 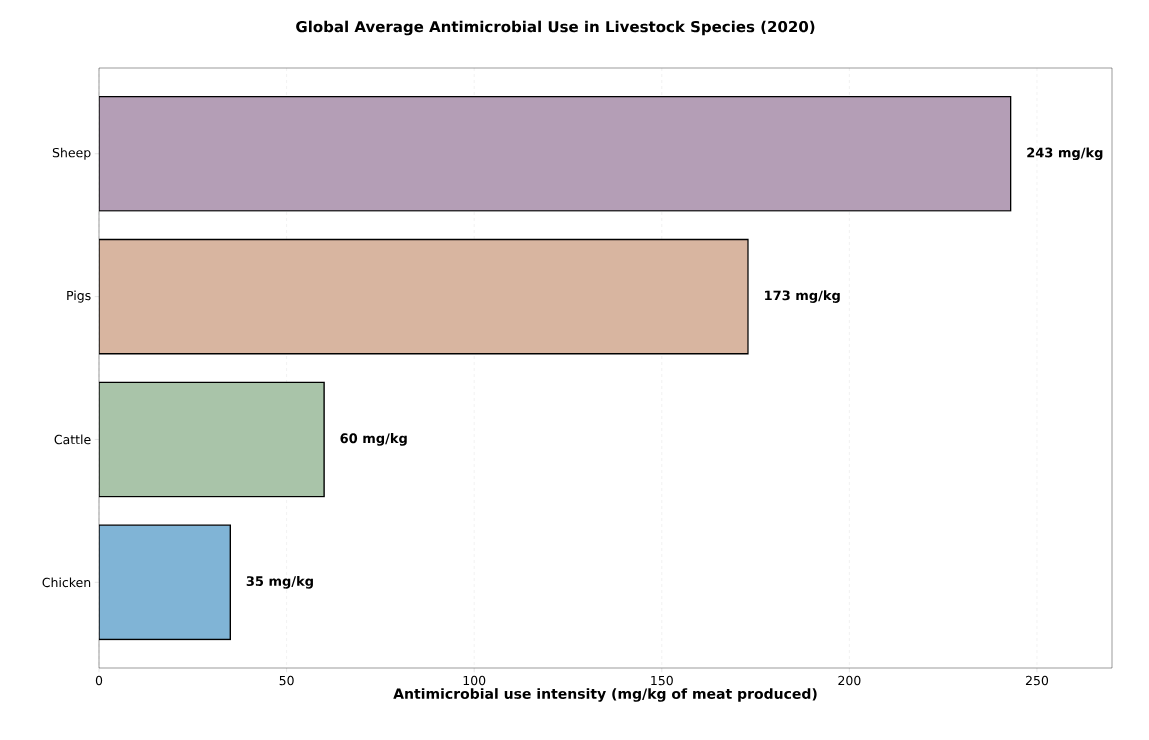 I want to click on y-tick-label: Cattle, so click(x=72, y=439).